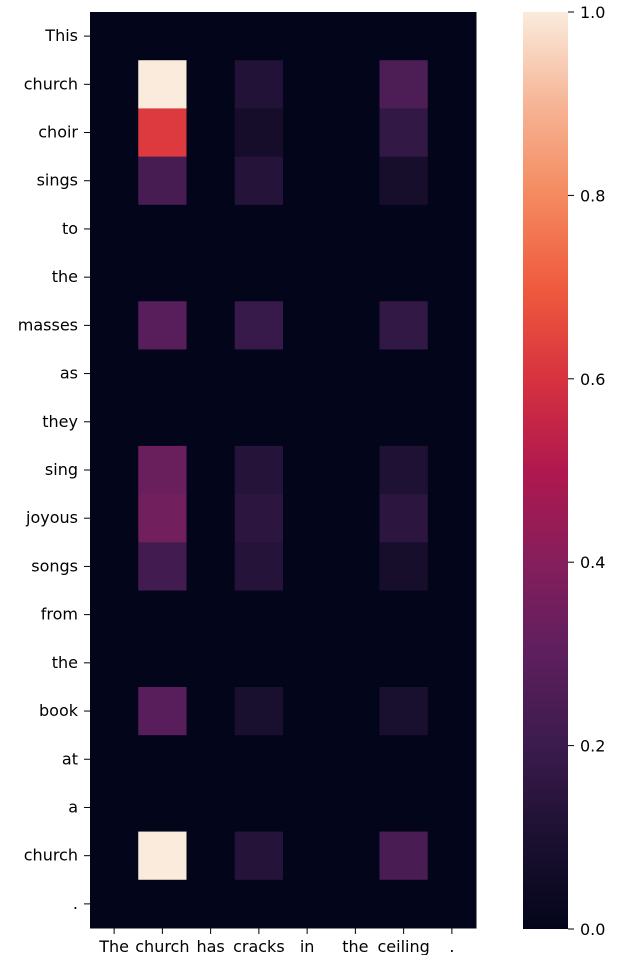 This screenshot has height=955, width=618. What do you see at coordinates (307, 946) in the screenshot?
I see `x-tick-label: in` at bounding box center [307, 946].